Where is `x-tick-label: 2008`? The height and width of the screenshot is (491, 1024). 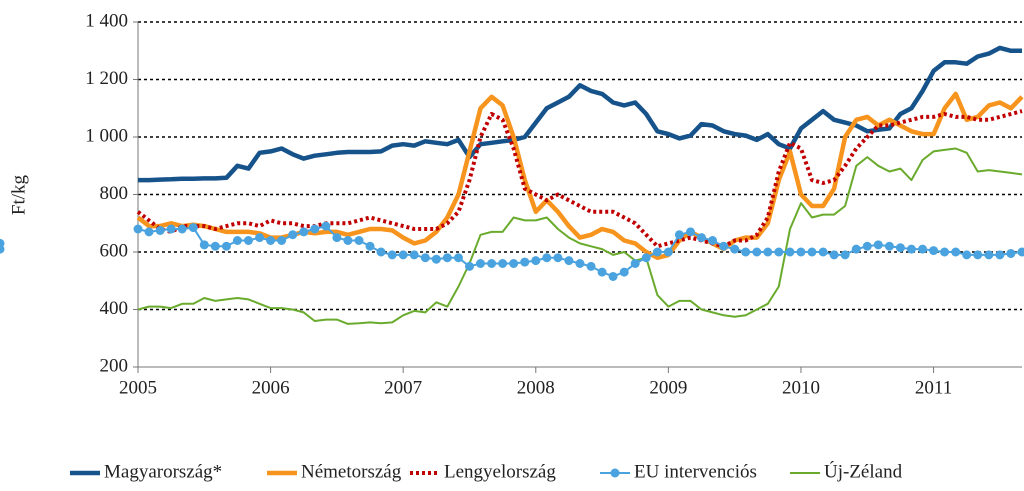
x-tick-label: 2008 is located at coordinates (536, 387).